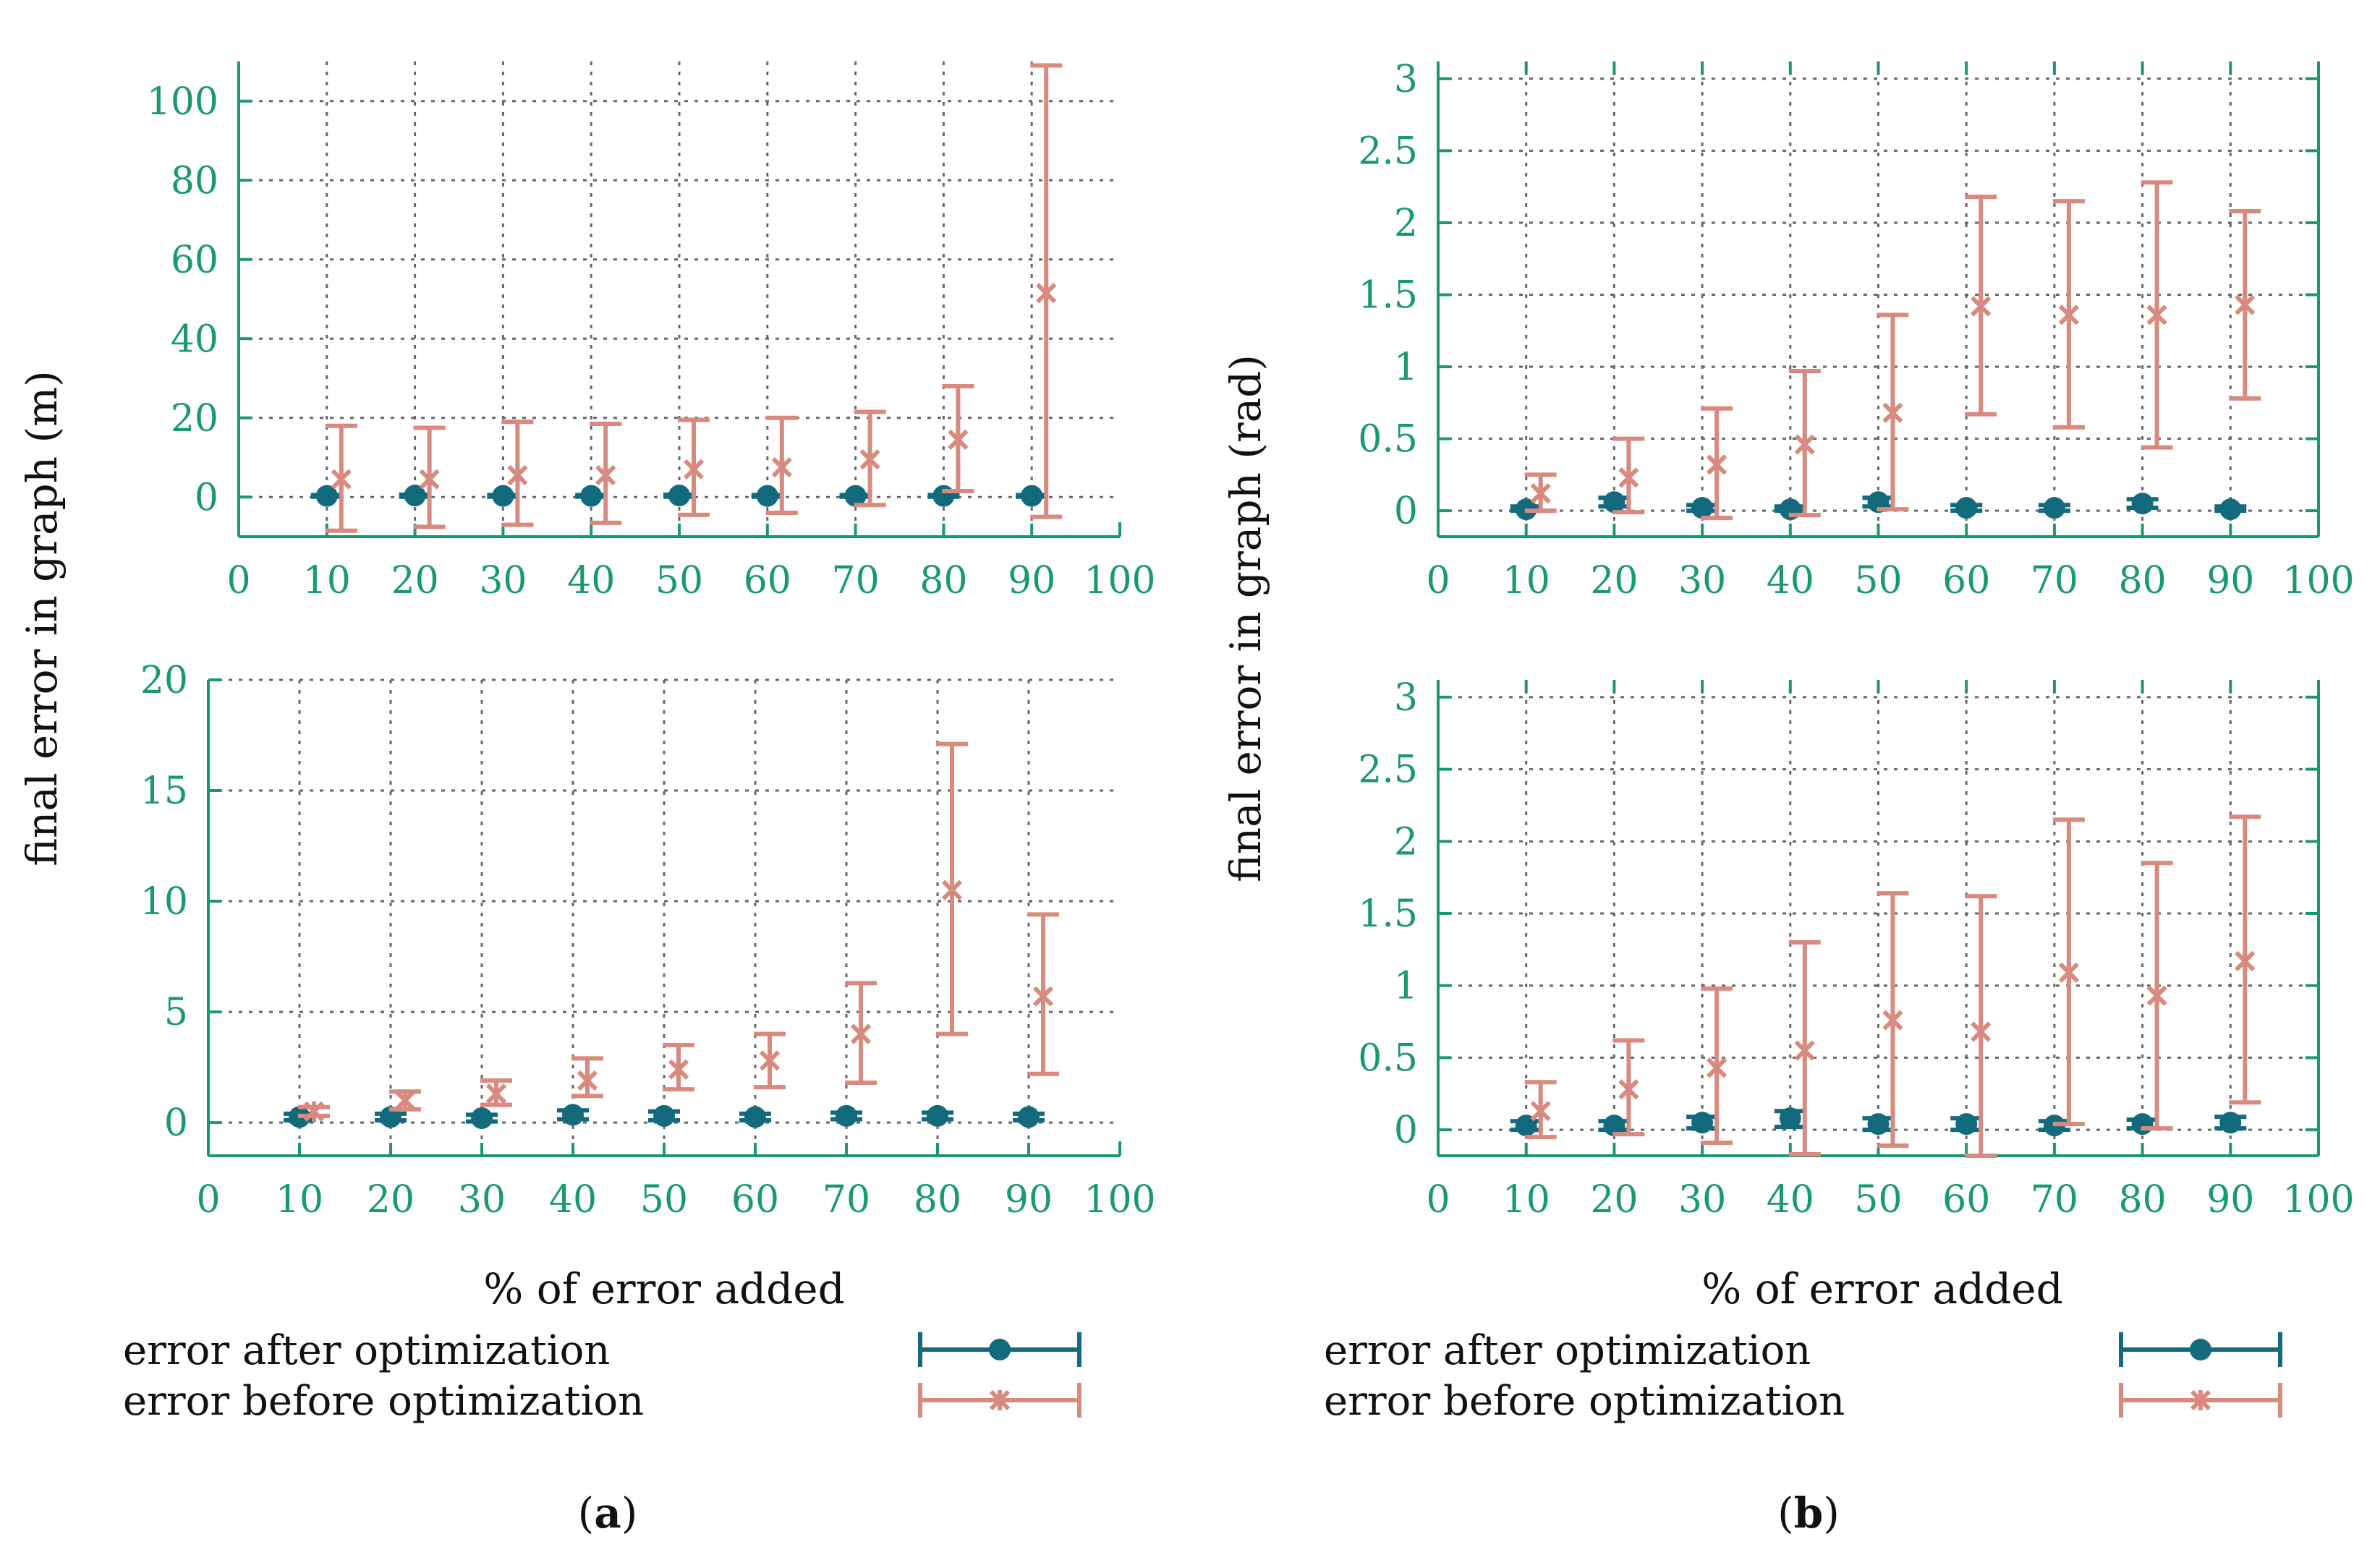  Describe the element at coordinates (1388, 914) in the screenshot. I see `y-tick-label: 1.5` at that location.